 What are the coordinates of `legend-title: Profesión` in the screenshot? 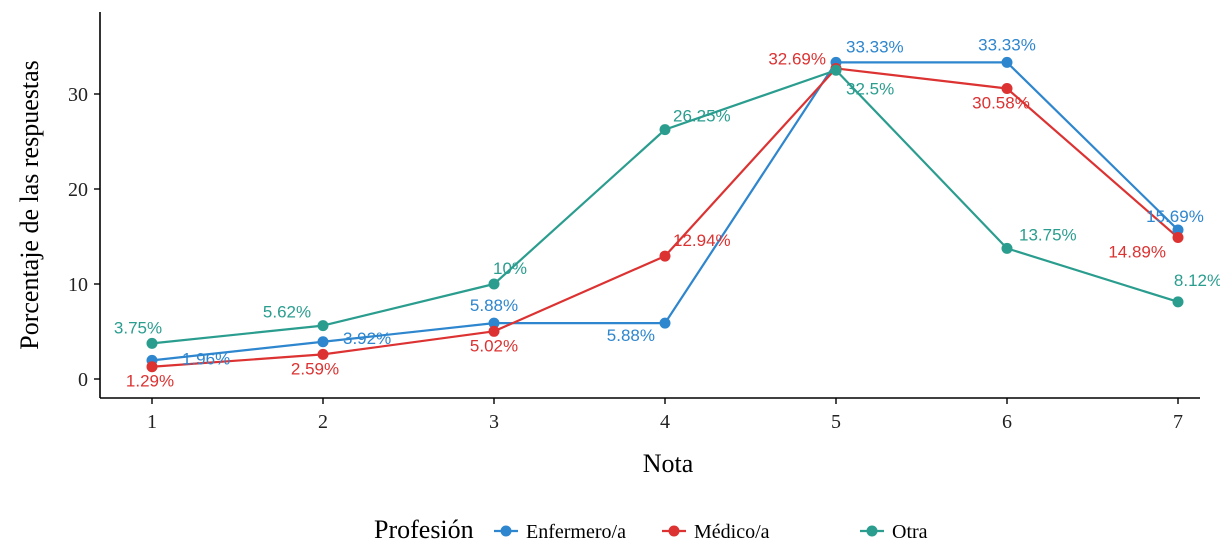 It's located at (424, 529).